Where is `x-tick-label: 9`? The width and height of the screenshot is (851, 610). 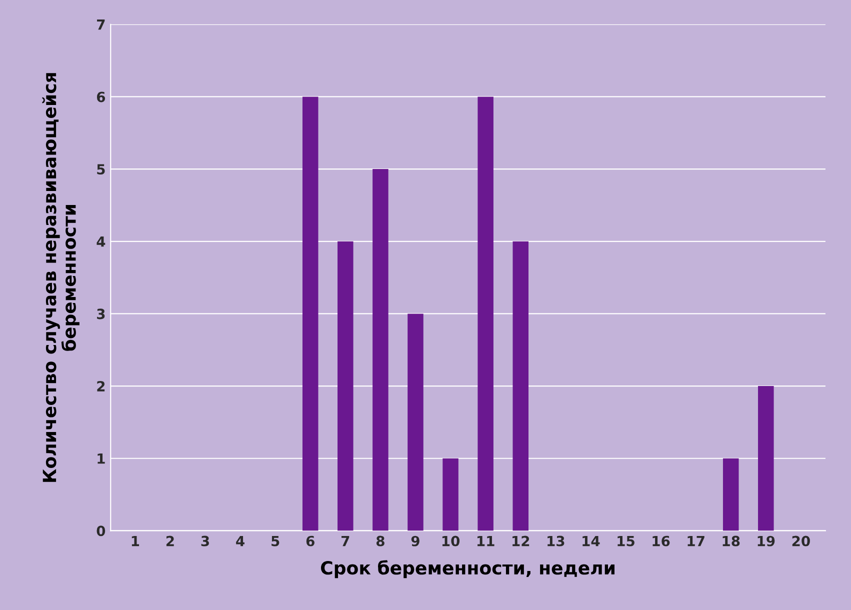
x-tick-label: 9 is located at coordinates (415, 541).